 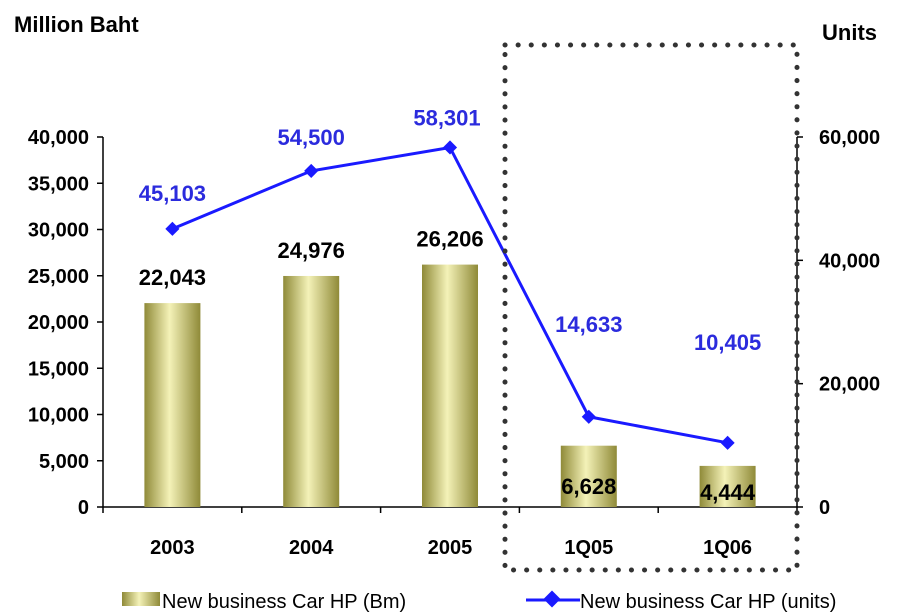 I want to click on left-tick-label: 10,000, so click(x=58, y=416).